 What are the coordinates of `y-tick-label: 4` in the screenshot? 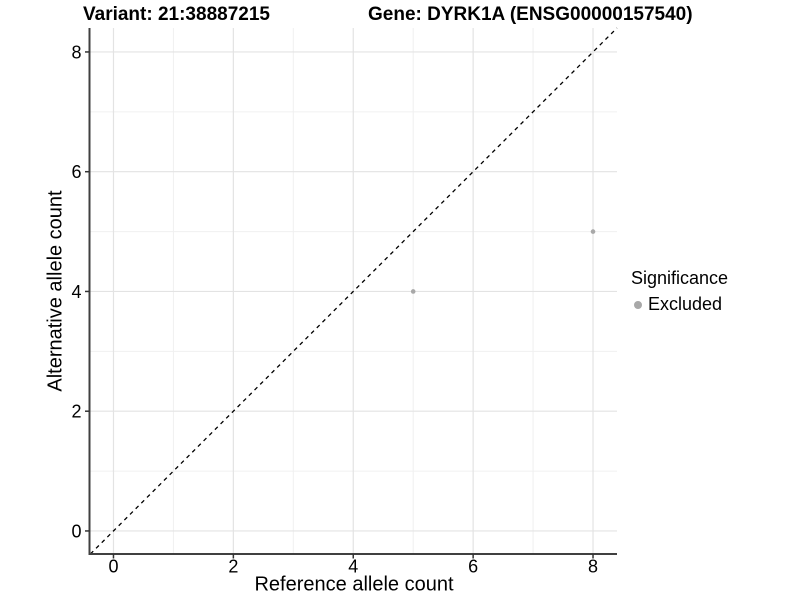 It's located at (76, 292).